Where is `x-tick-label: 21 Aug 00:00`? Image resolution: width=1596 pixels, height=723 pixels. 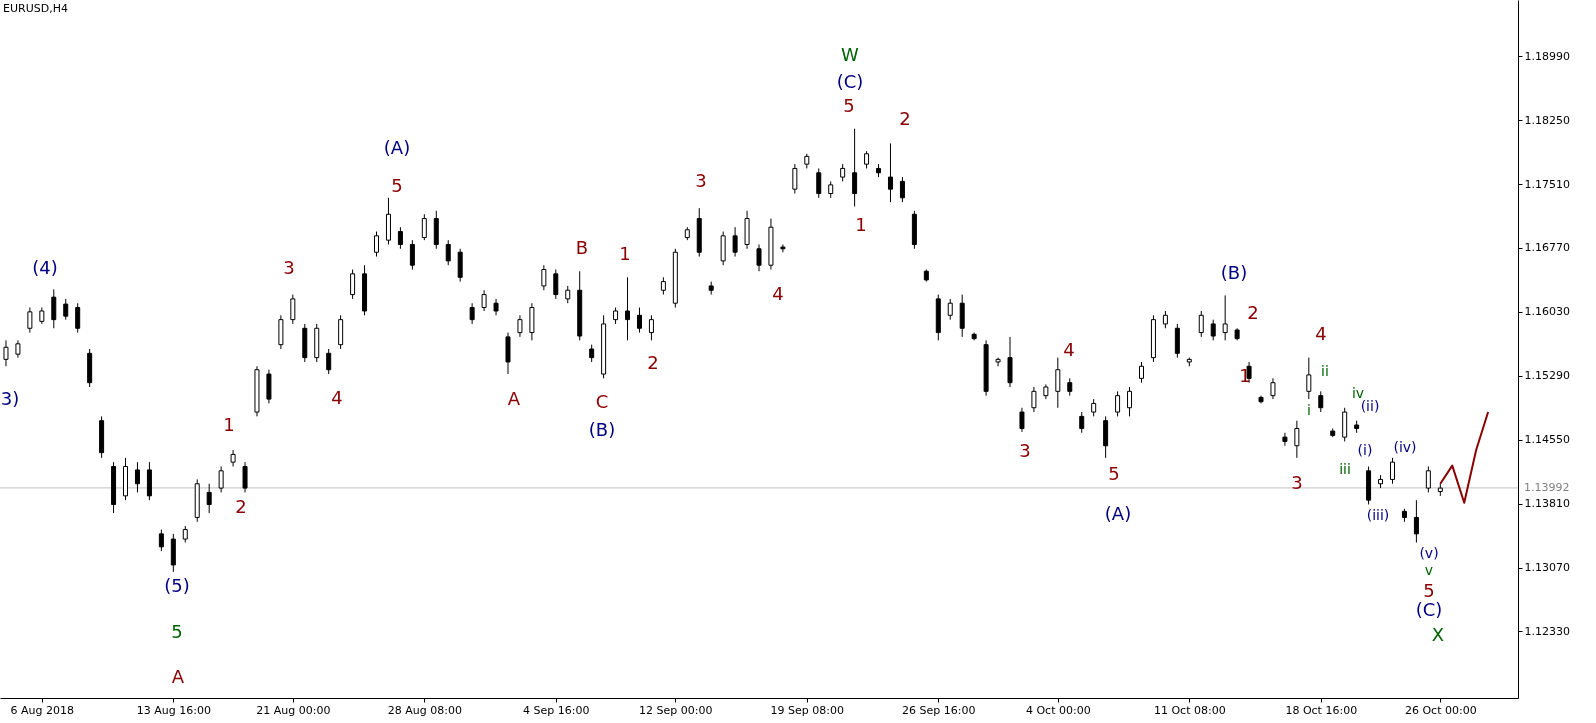 x-tick-label: 21 Aug 00:00 is located at coordinates (293, 710).